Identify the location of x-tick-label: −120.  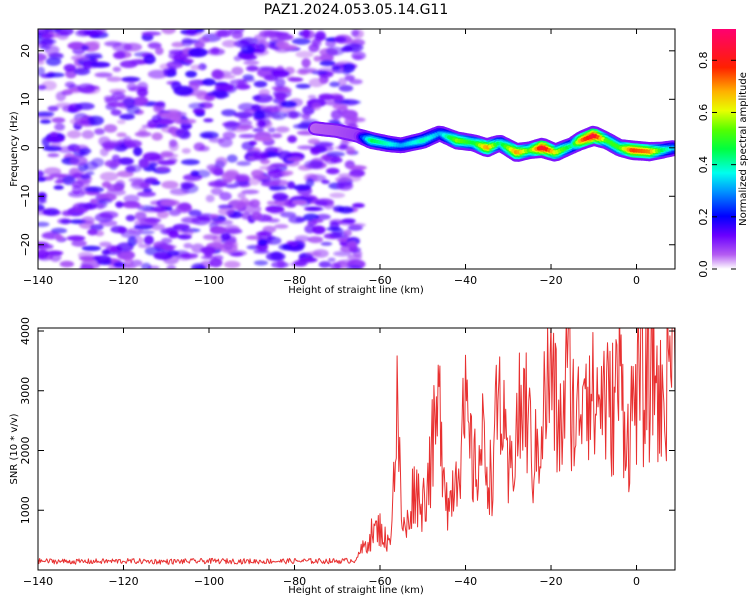
(123, 581).